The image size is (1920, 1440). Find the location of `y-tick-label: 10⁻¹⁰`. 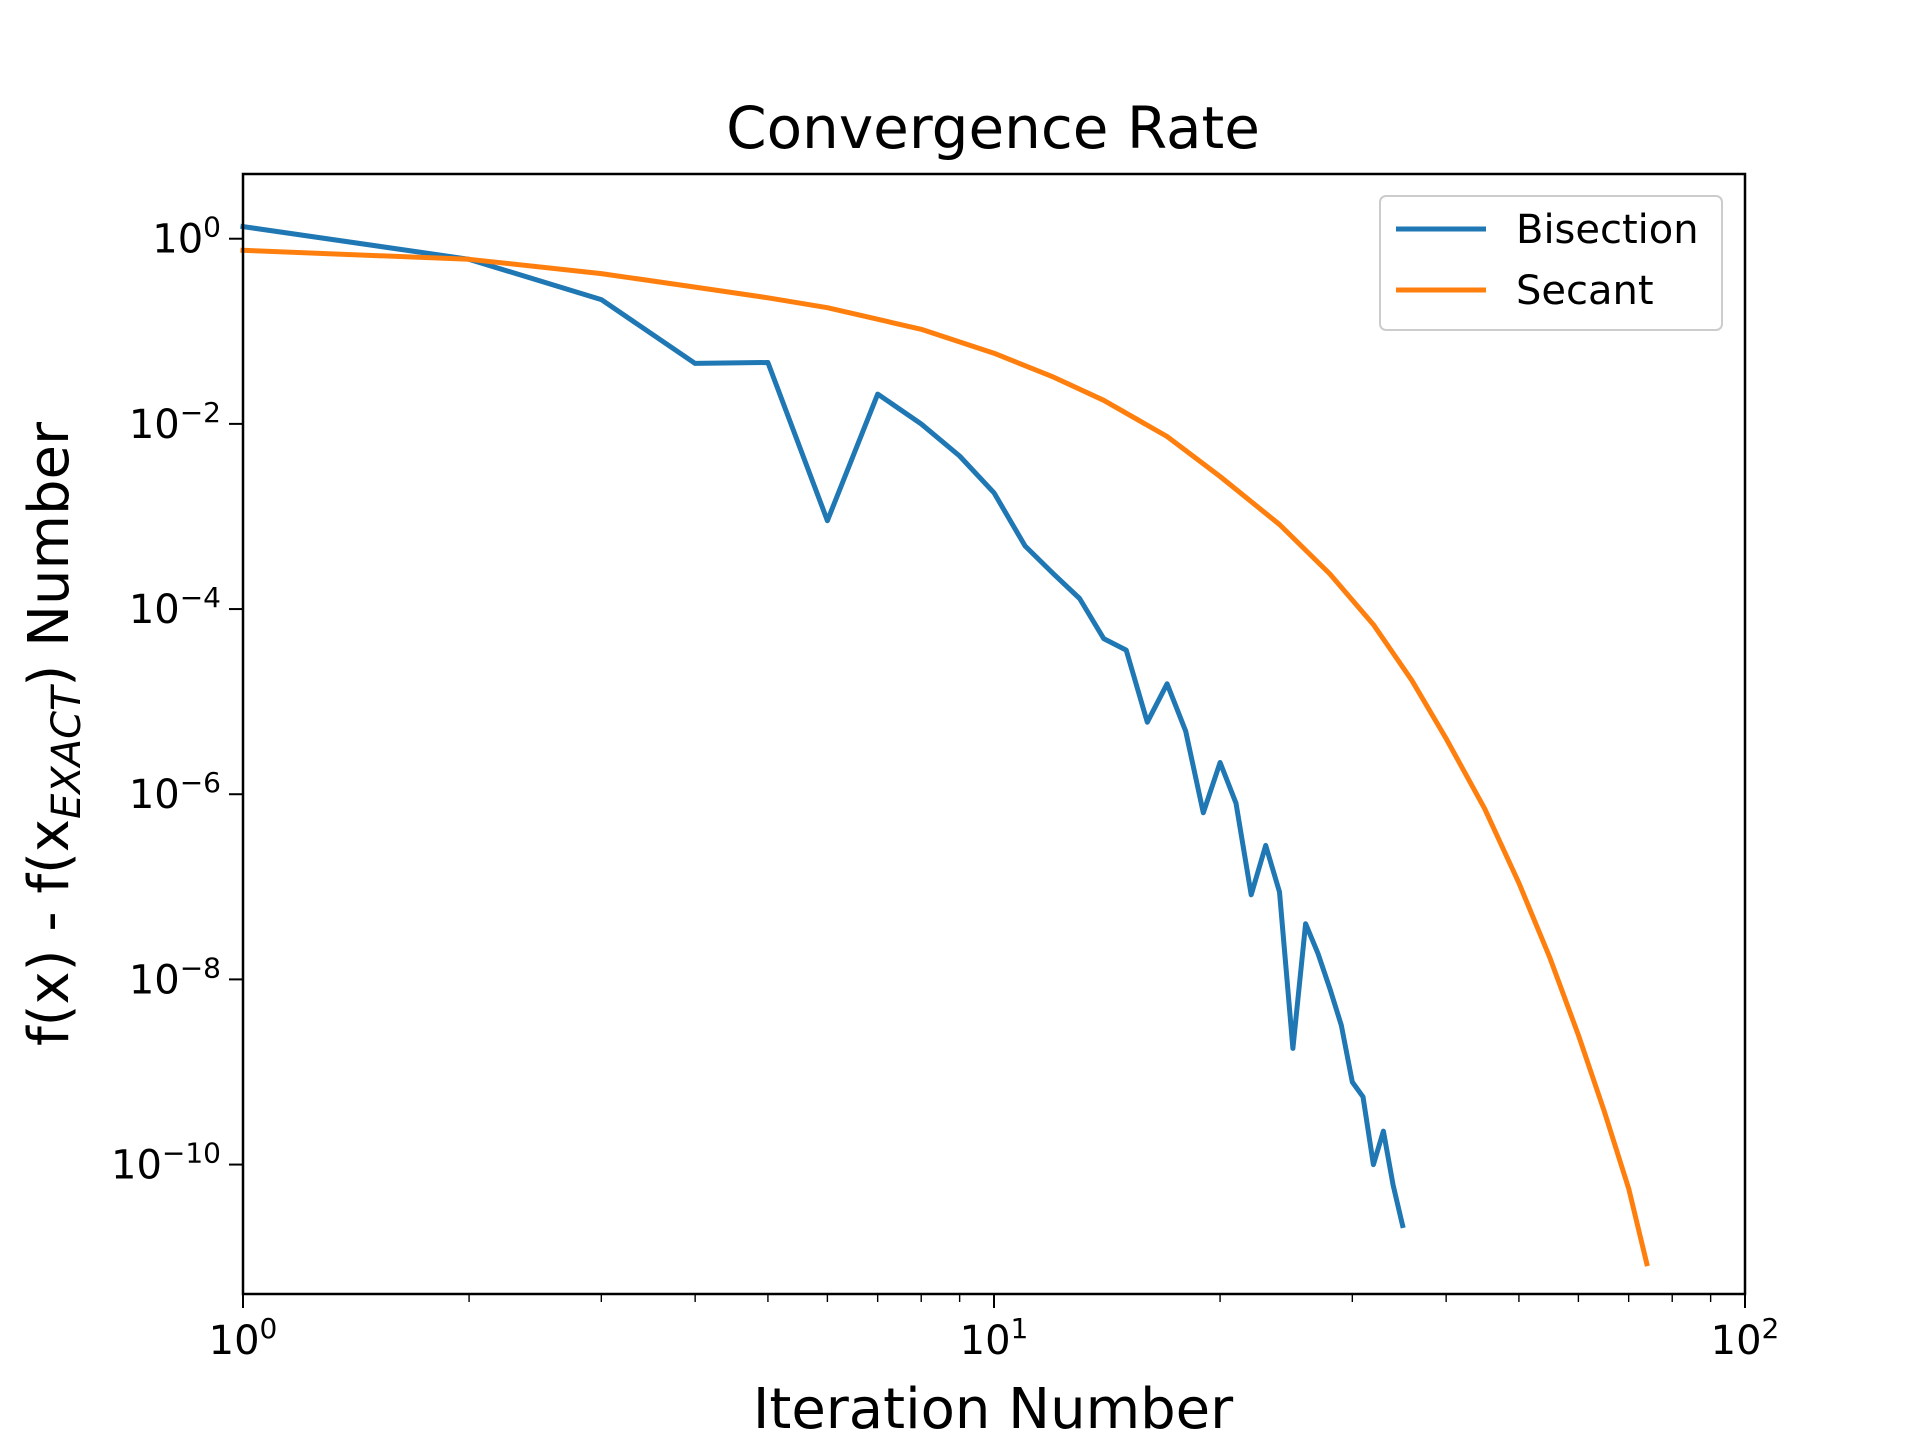

y-tick-label: 10⁻¹⁰ is located at coordinates (166, 1163).